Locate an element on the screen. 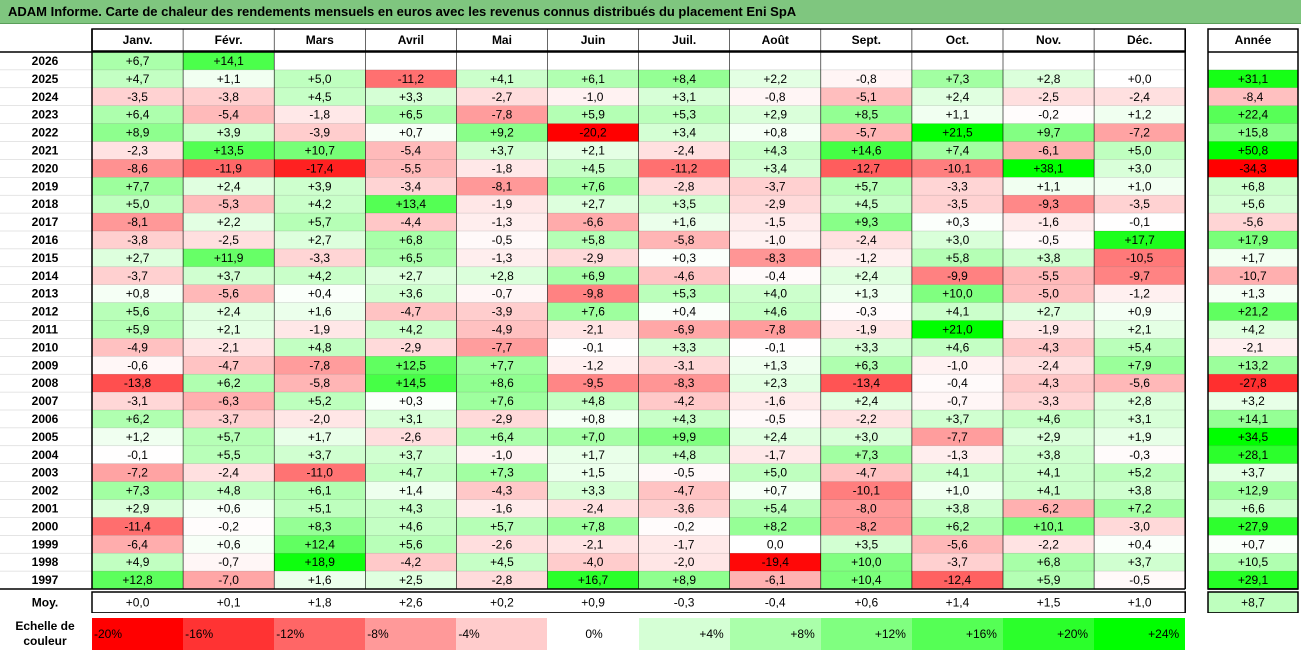  year-label: 2016 is located at coordinates (45, 240).